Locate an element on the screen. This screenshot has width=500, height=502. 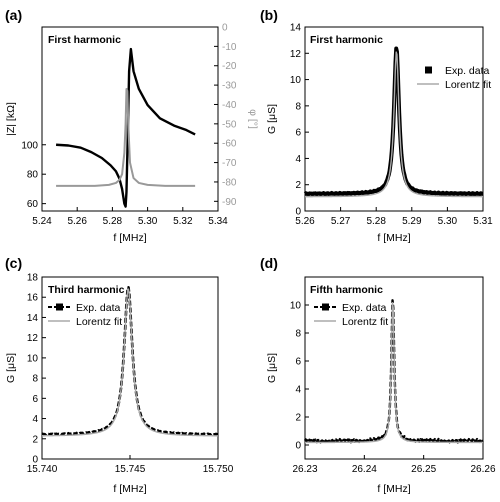
x-tick-label: 26.24 is located at coordinates (364, 469).